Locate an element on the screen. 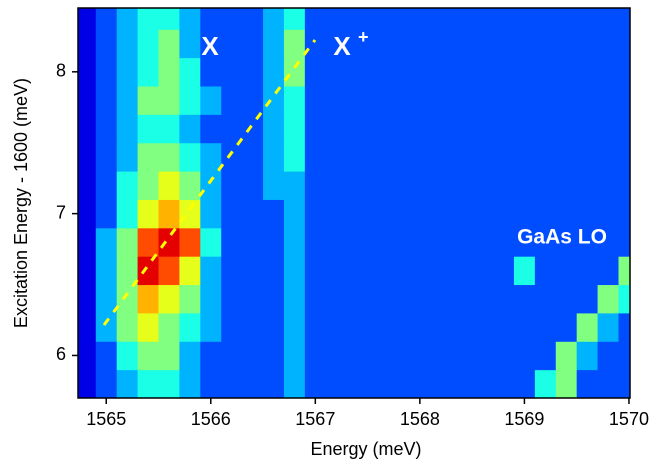 This screenshot has width=666, height=466. y-tick-label: 8 is located at coordinates (61, 71).